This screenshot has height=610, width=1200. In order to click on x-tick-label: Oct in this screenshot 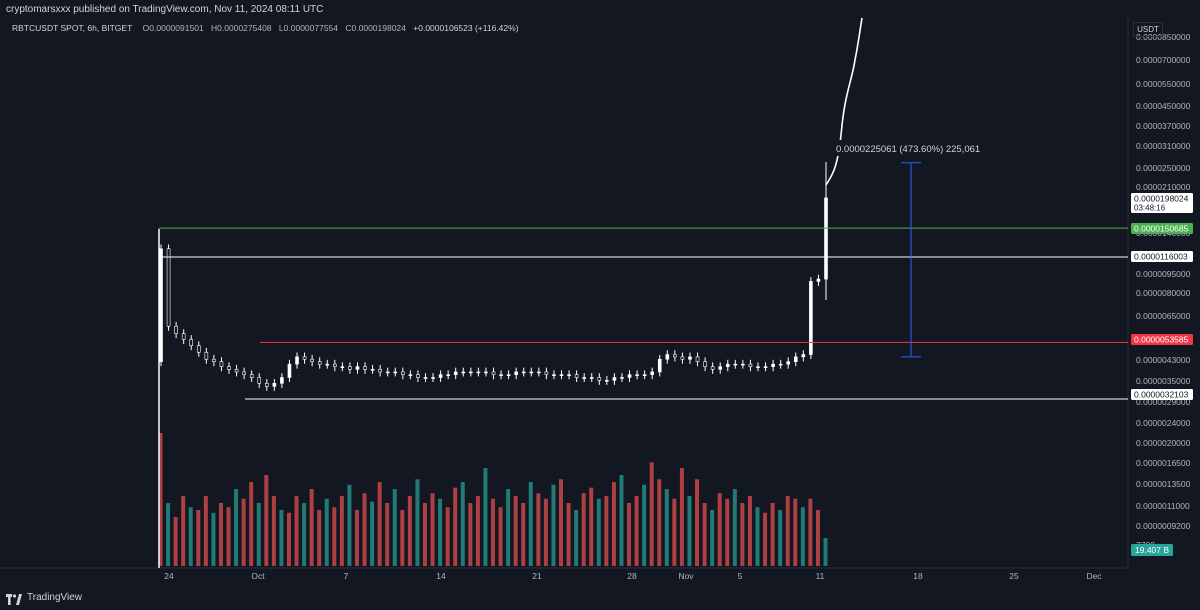, I will do `click(258, 576)`.